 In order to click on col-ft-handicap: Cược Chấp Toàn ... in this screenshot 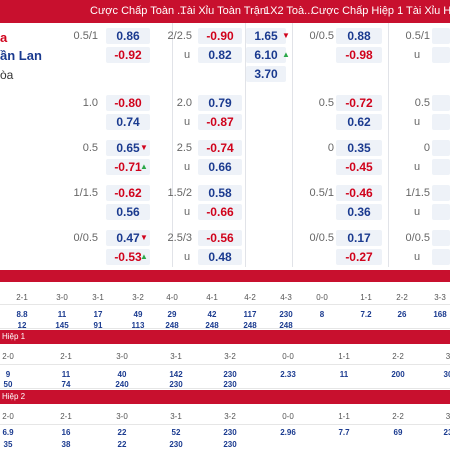, I will do `click(138, 11)`.